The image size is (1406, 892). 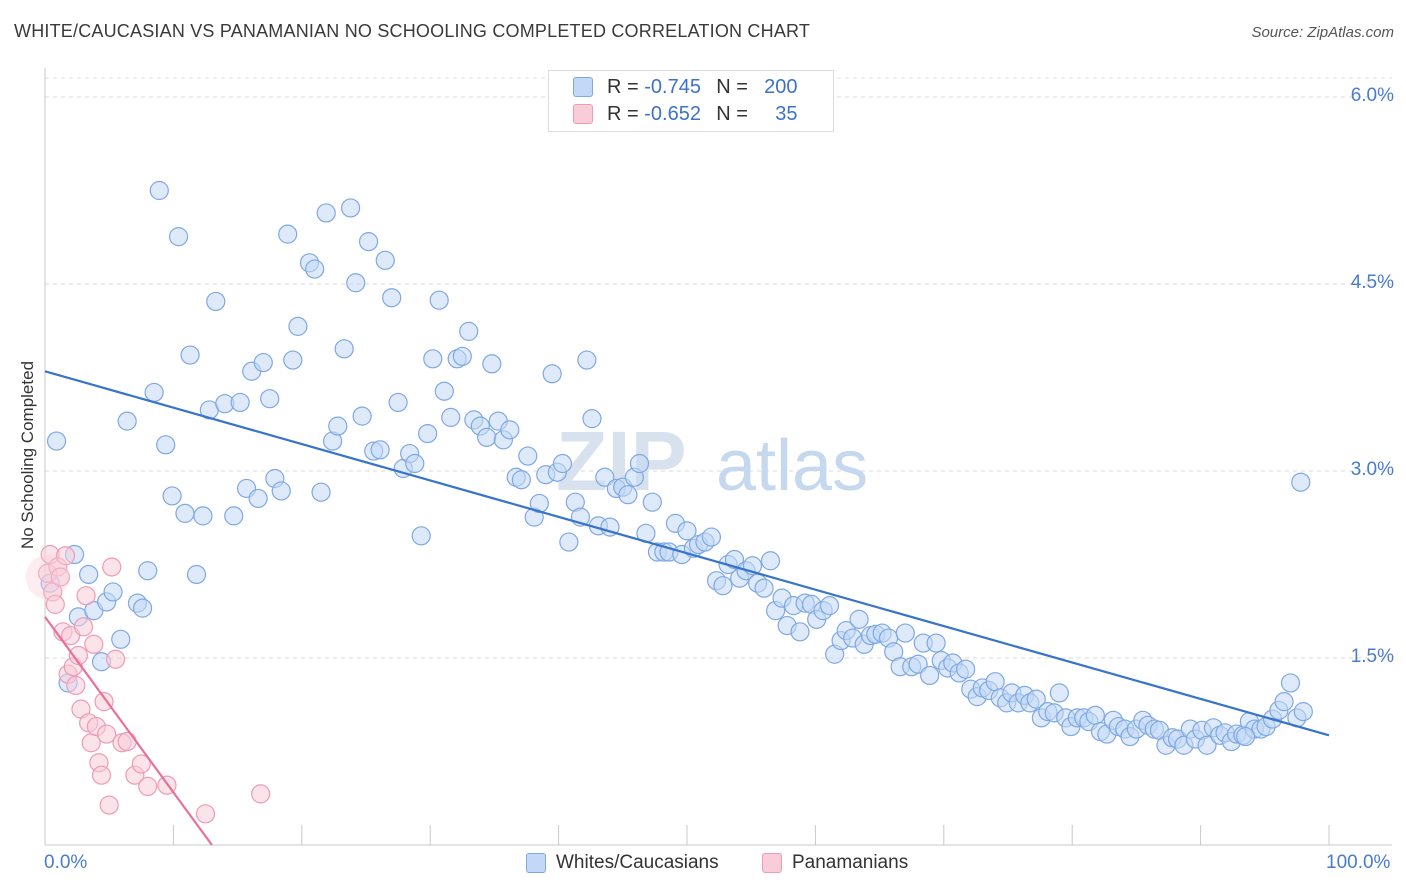 I want to click on legend-n-value: 200, so click(x=781, y=86).